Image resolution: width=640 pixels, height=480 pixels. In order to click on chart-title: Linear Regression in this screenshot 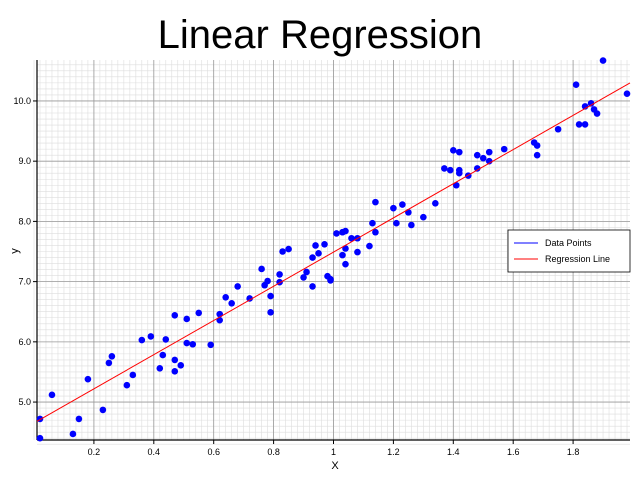, I will do `click(320, 35)`.